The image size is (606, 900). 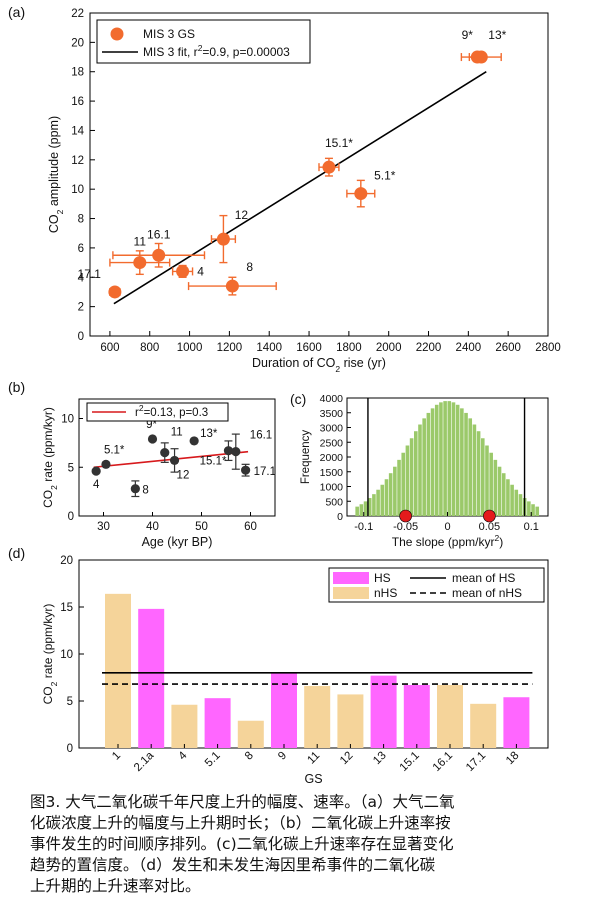 What do you see at coordinates (380, 759) in the screenshot?
I see `x-tick-label: 13` at bounding box center [380, 759].